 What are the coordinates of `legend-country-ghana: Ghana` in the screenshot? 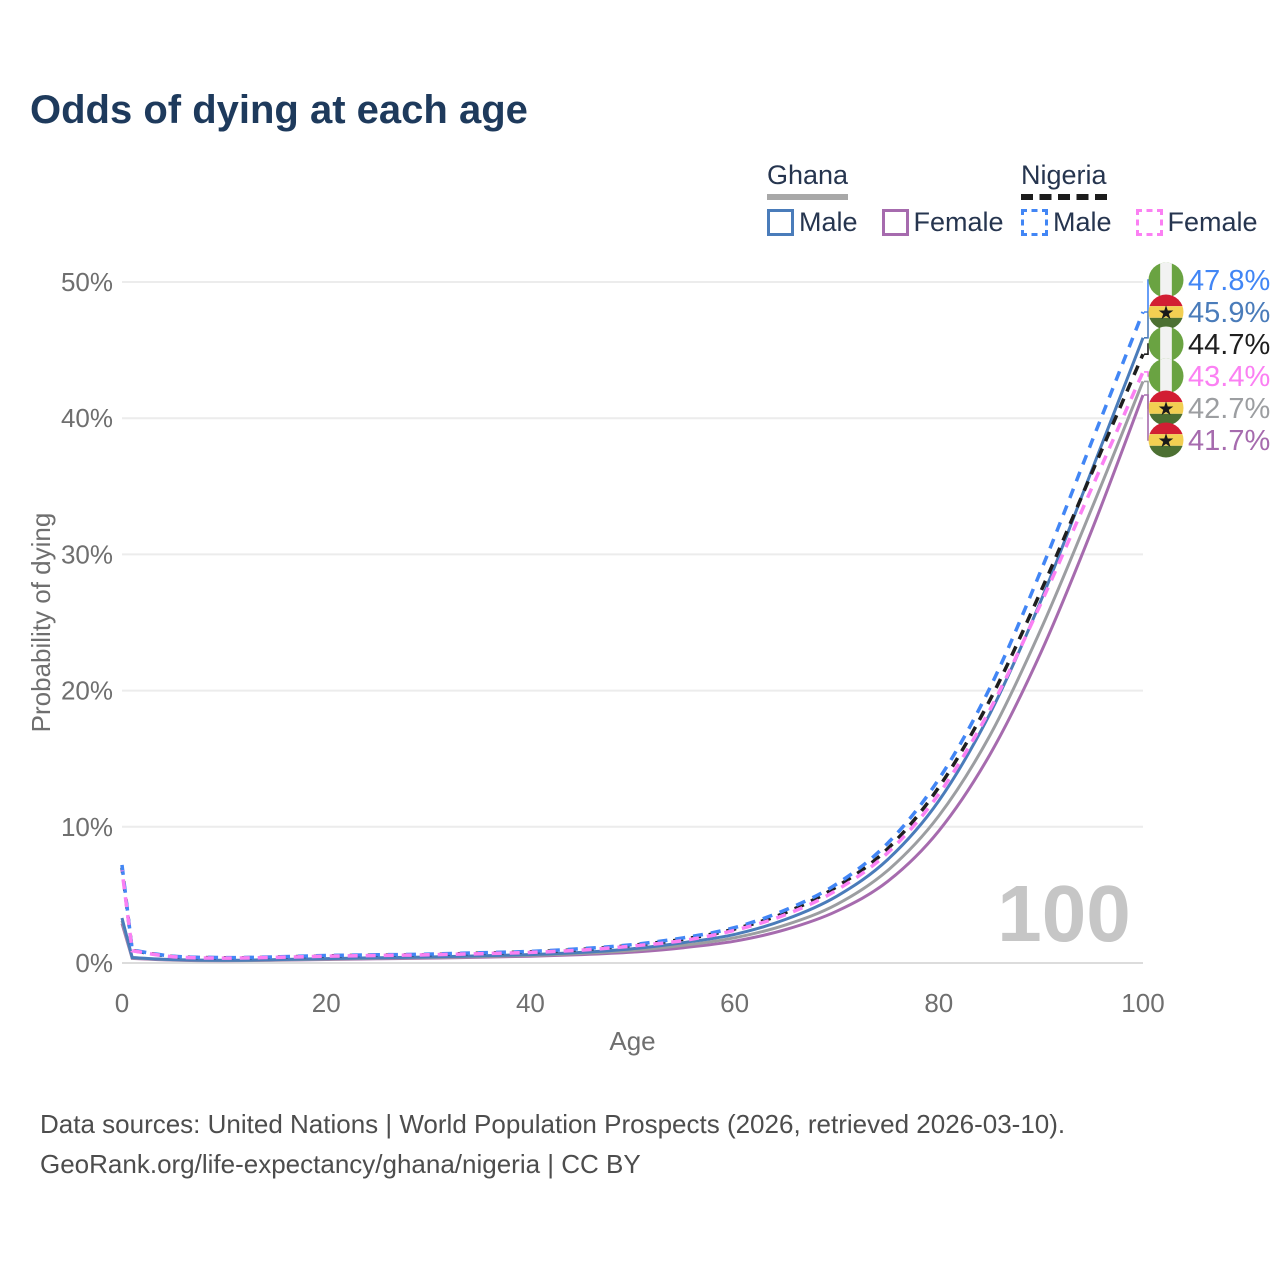 It's located at (808, 180).